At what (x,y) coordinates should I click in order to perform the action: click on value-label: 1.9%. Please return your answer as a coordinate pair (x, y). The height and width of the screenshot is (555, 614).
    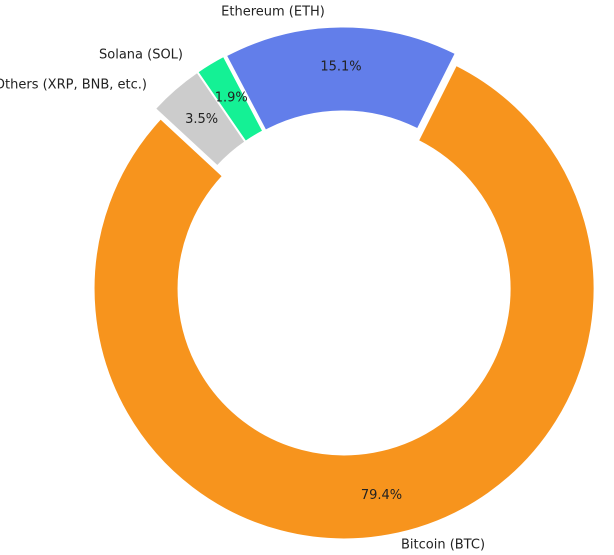
    Looking at the image, I should click on (231, 98).